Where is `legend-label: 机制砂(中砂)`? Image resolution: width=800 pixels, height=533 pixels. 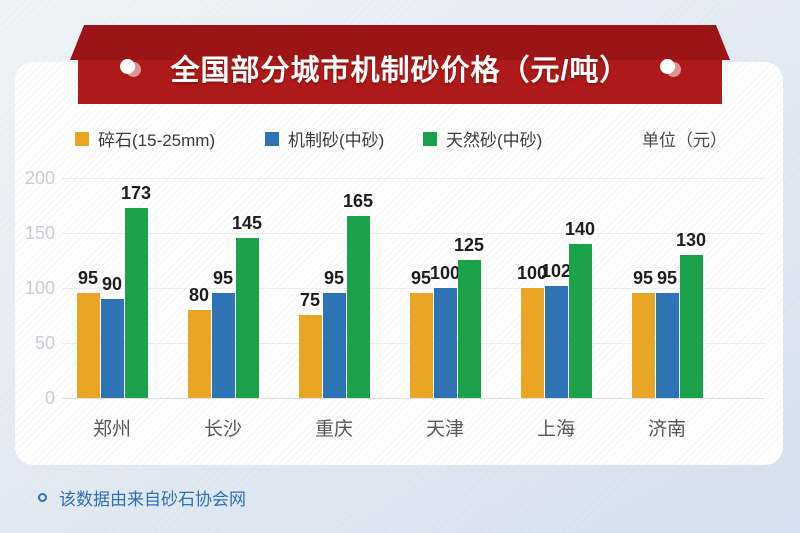 legend-label: 机制砂(中砂) is located at coordinates (336, 140).